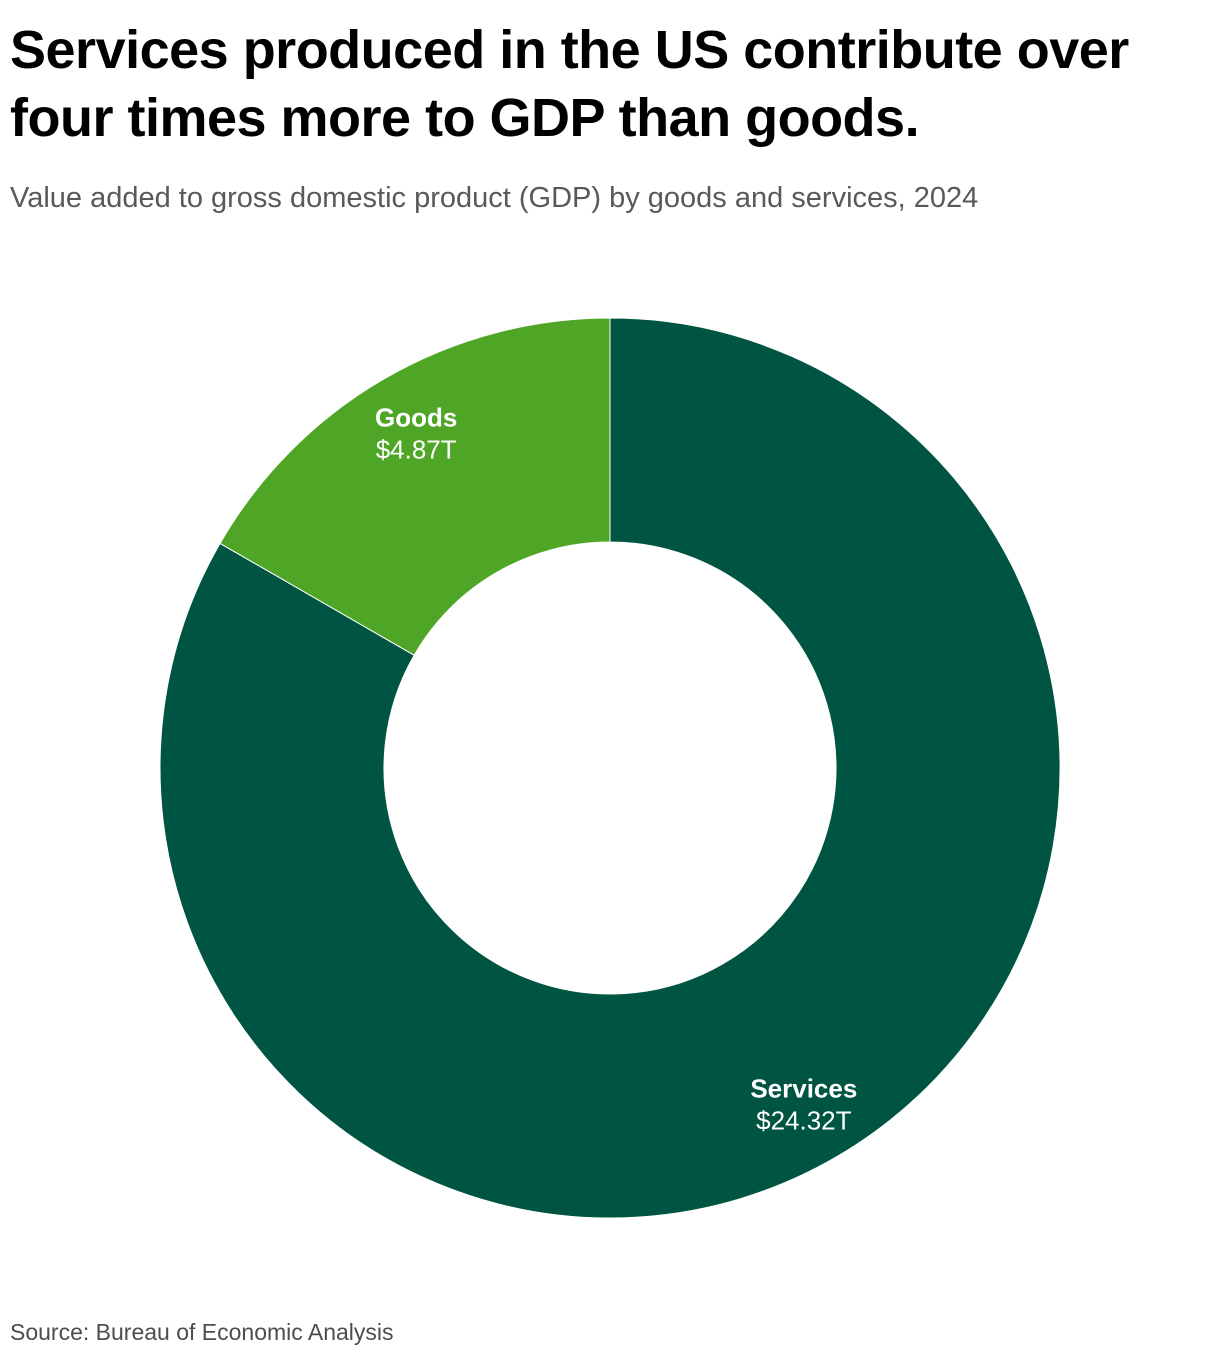  Describe the element at coordinates (415, 486) in the screenshot. I see `slice-goods` at that location.